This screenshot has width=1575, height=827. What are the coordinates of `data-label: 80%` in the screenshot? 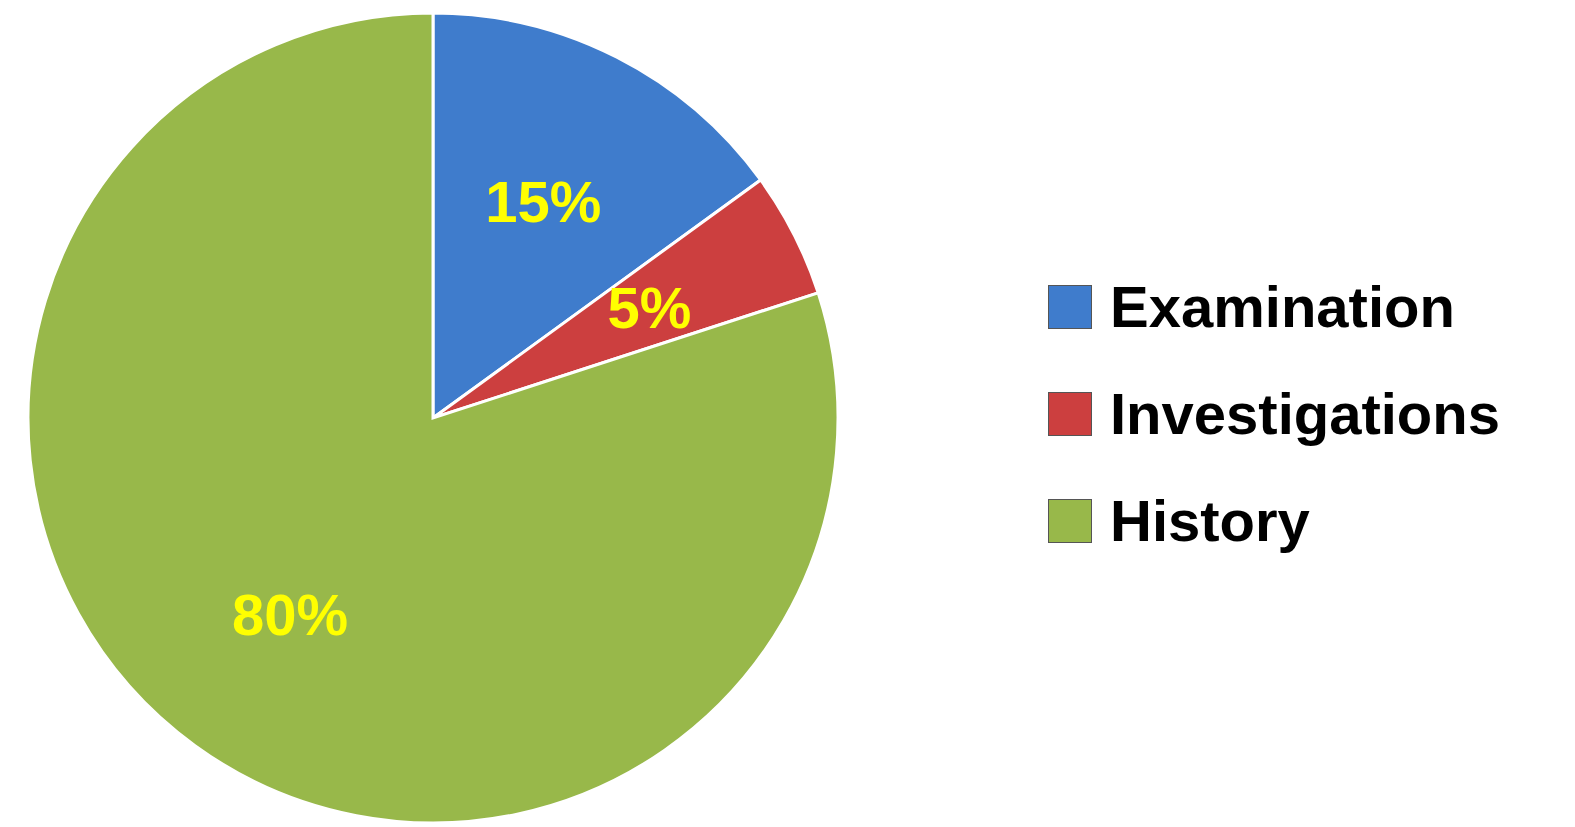 It's located at (290, 615).